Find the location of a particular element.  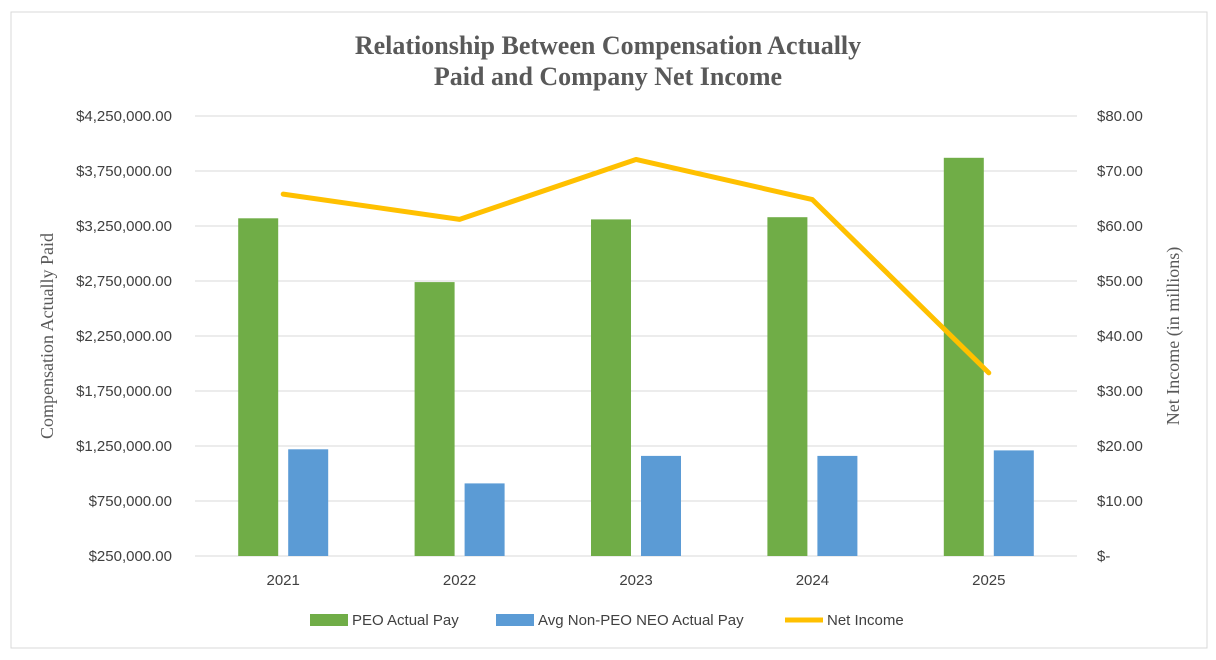

y2-tick-label: $10.00 is located at coordinates (1120, 501).